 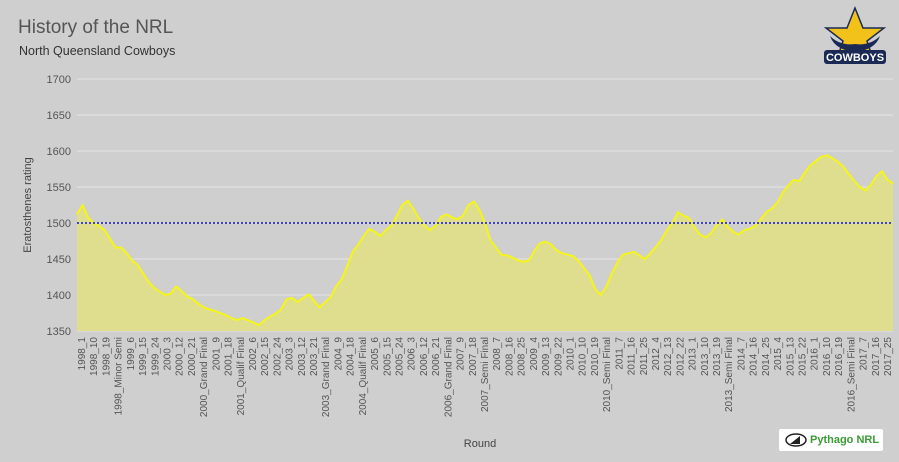 What do you see at coordinates (851, 374) in the screenshot?
I see `x-tick-label: 2016_Semi Final` at bounding box center [851, 374].